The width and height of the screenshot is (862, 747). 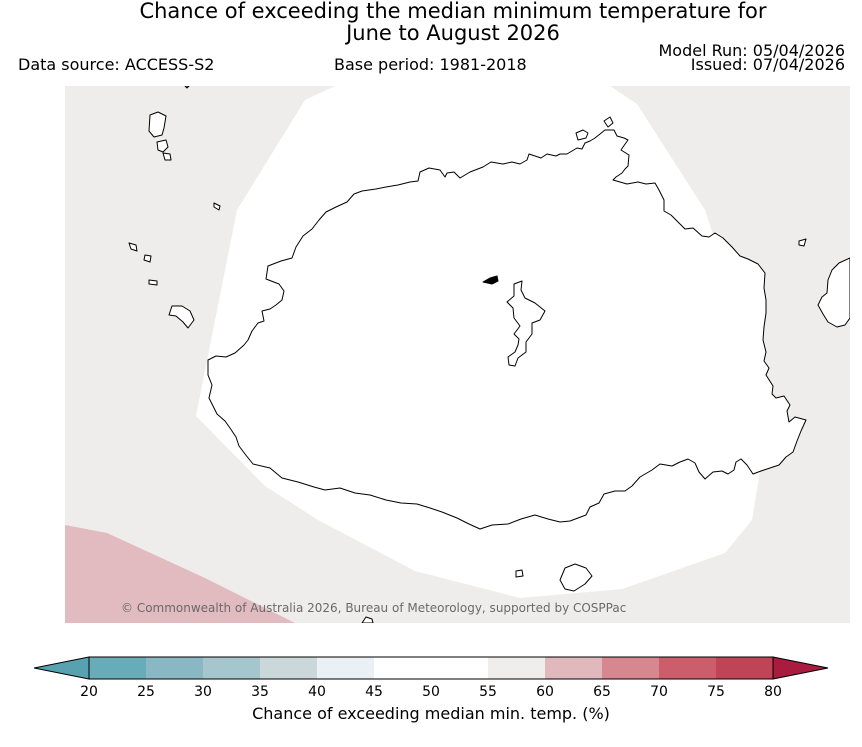 What do you see at coordinates (773, 692) in the screenshot?
I see `colorbar-tick-label: 80` at bounding box center [773, 692].